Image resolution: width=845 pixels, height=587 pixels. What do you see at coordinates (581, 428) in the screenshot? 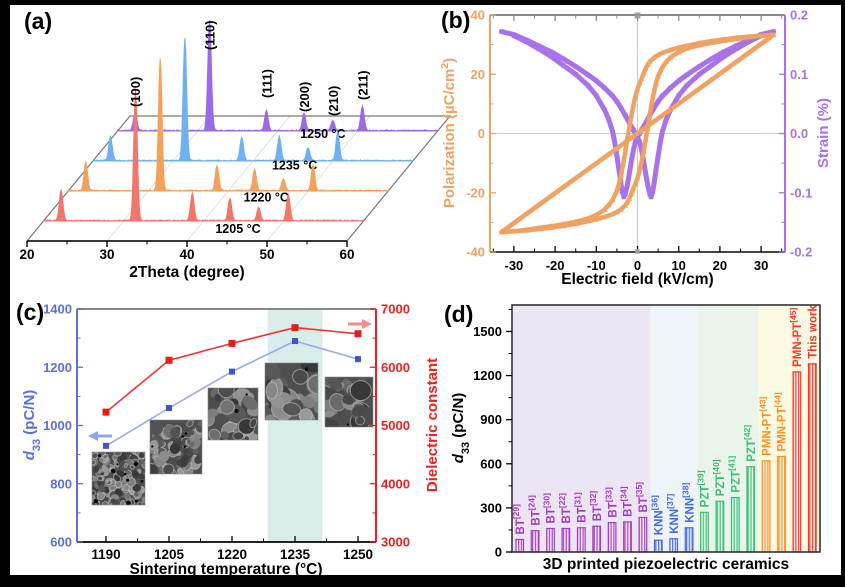
I see `group-band-BT` at bounding box center [581, 428].